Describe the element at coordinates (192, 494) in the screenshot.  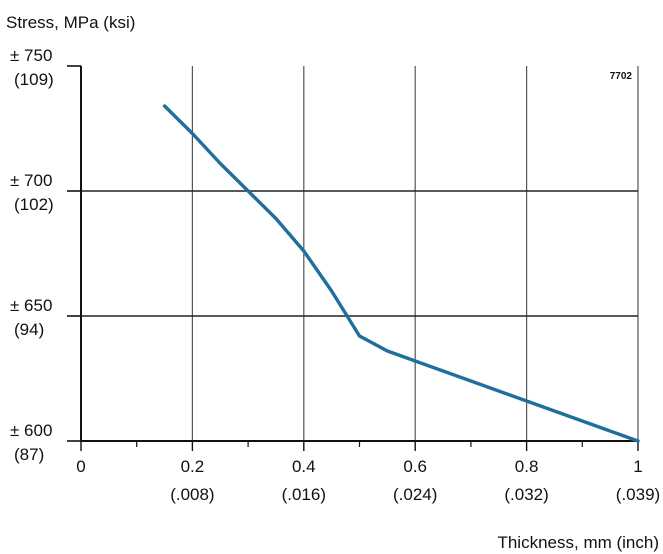
I see `x-tick-sublabel: (.008)` at that location.